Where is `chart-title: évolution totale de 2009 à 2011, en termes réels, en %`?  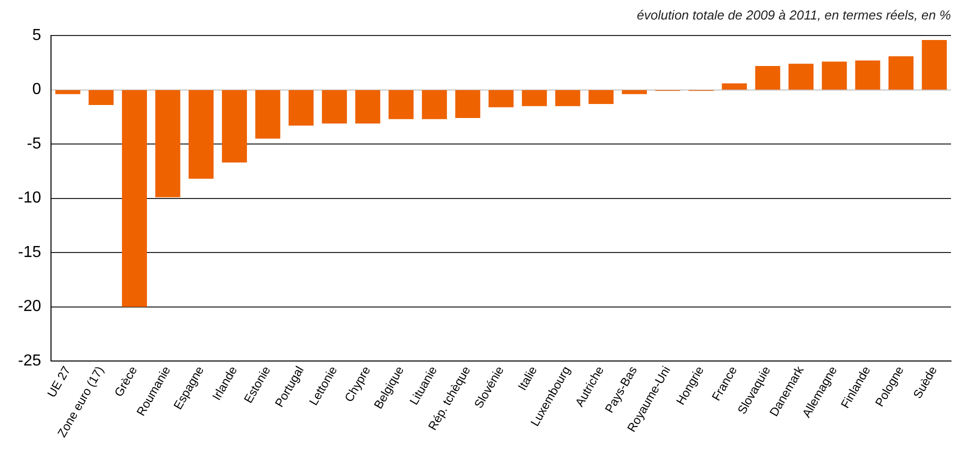
chart-title: évolution totale de 2009 à 2011, en termes réels, en % is located at coordinates (793, 14).